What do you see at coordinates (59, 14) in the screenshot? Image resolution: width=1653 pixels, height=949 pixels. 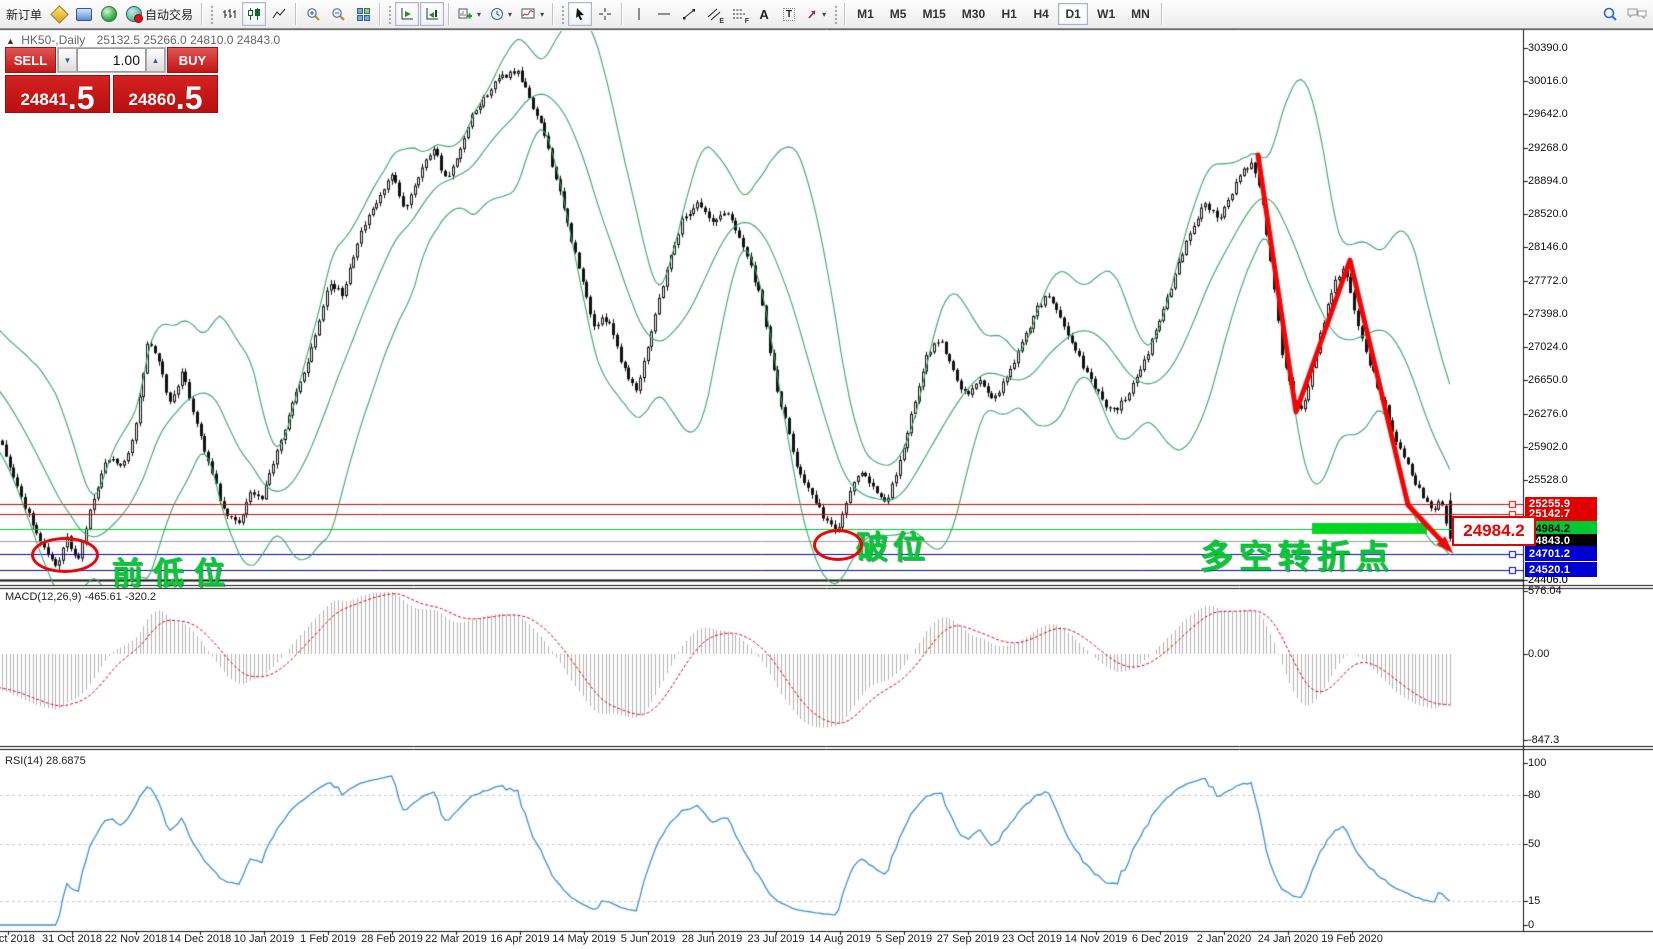 I see `styler-button` at bounding box center [59, 14].